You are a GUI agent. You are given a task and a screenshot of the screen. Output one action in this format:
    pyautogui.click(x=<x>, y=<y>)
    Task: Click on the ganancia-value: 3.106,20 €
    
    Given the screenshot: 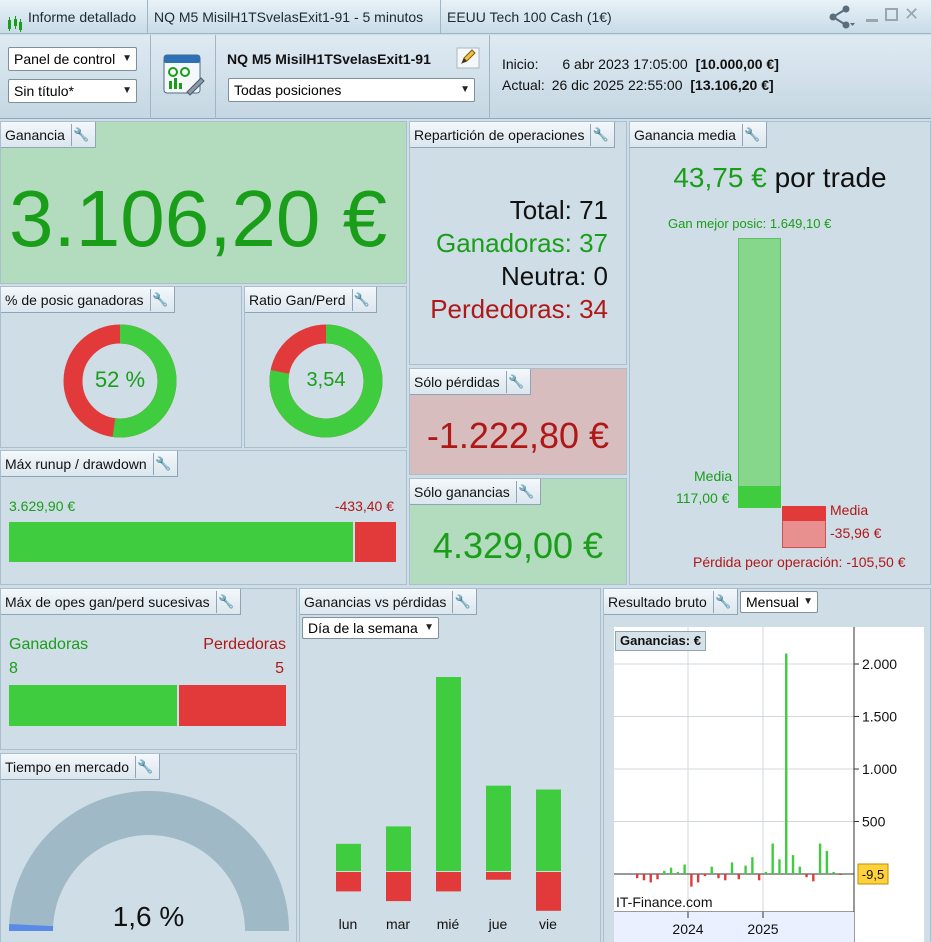 What is the action you would take?
    pyautogui.click(x=198, y=218)
    